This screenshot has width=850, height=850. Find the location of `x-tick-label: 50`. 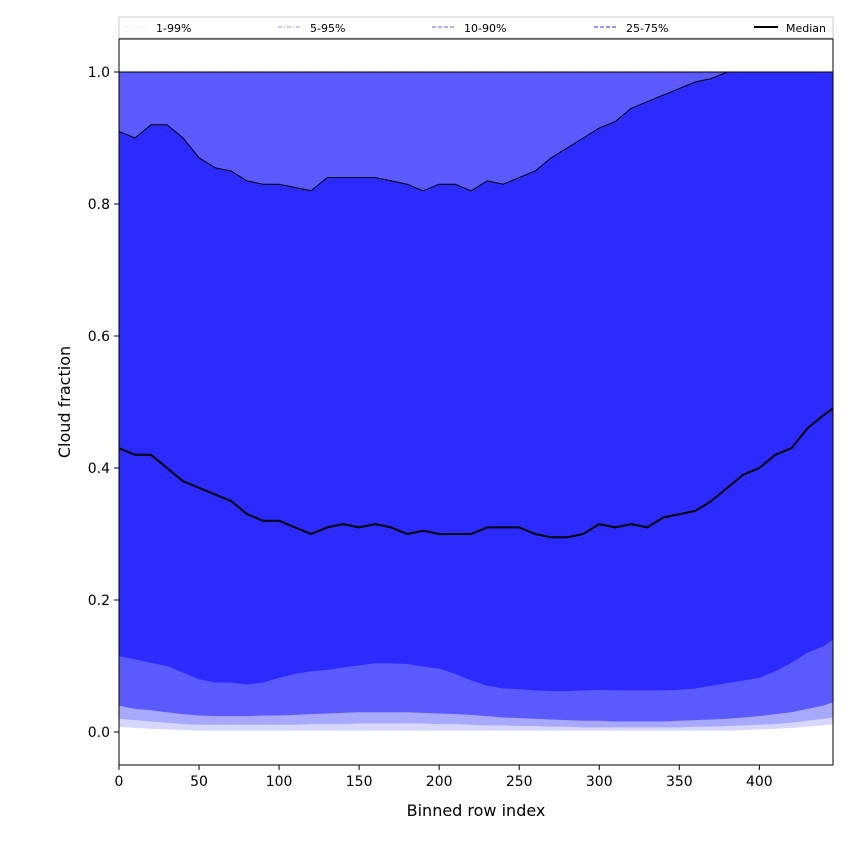

x-tick-label: 50 is located at coordinates (199, 782).